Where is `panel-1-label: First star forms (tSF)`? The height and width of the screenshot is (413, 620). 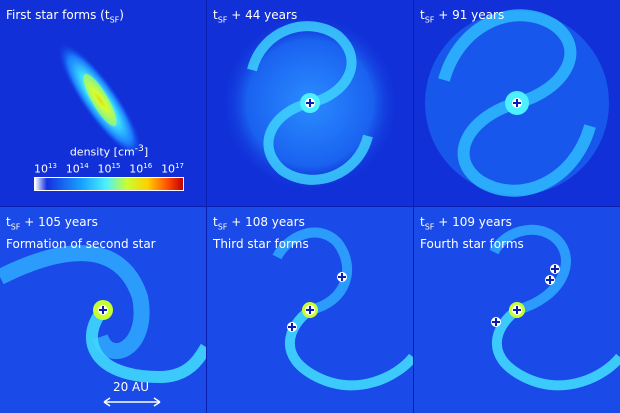
panel-1-label: First star forms (tSF) is located at coordinates (65, 16).